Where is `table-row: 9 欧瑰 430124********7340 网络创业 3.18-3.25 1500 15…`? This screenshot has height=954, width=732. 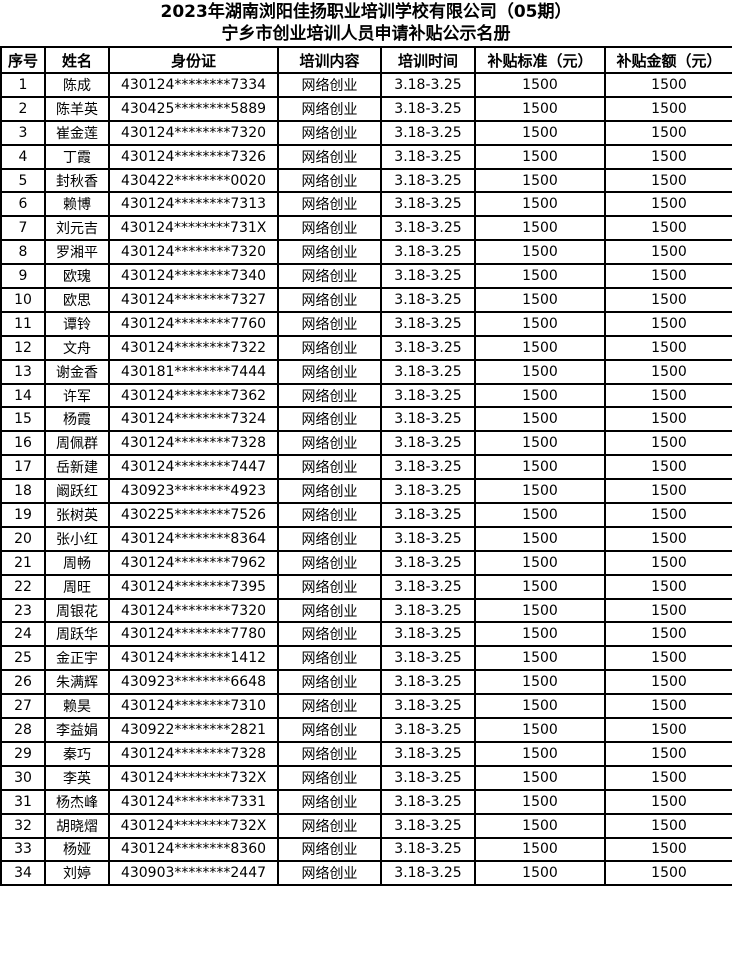 table-row: 9 欧瑰 430124********7340 网络创业 3.18-3.25 1500 15… is located at coordinates (366, 276).